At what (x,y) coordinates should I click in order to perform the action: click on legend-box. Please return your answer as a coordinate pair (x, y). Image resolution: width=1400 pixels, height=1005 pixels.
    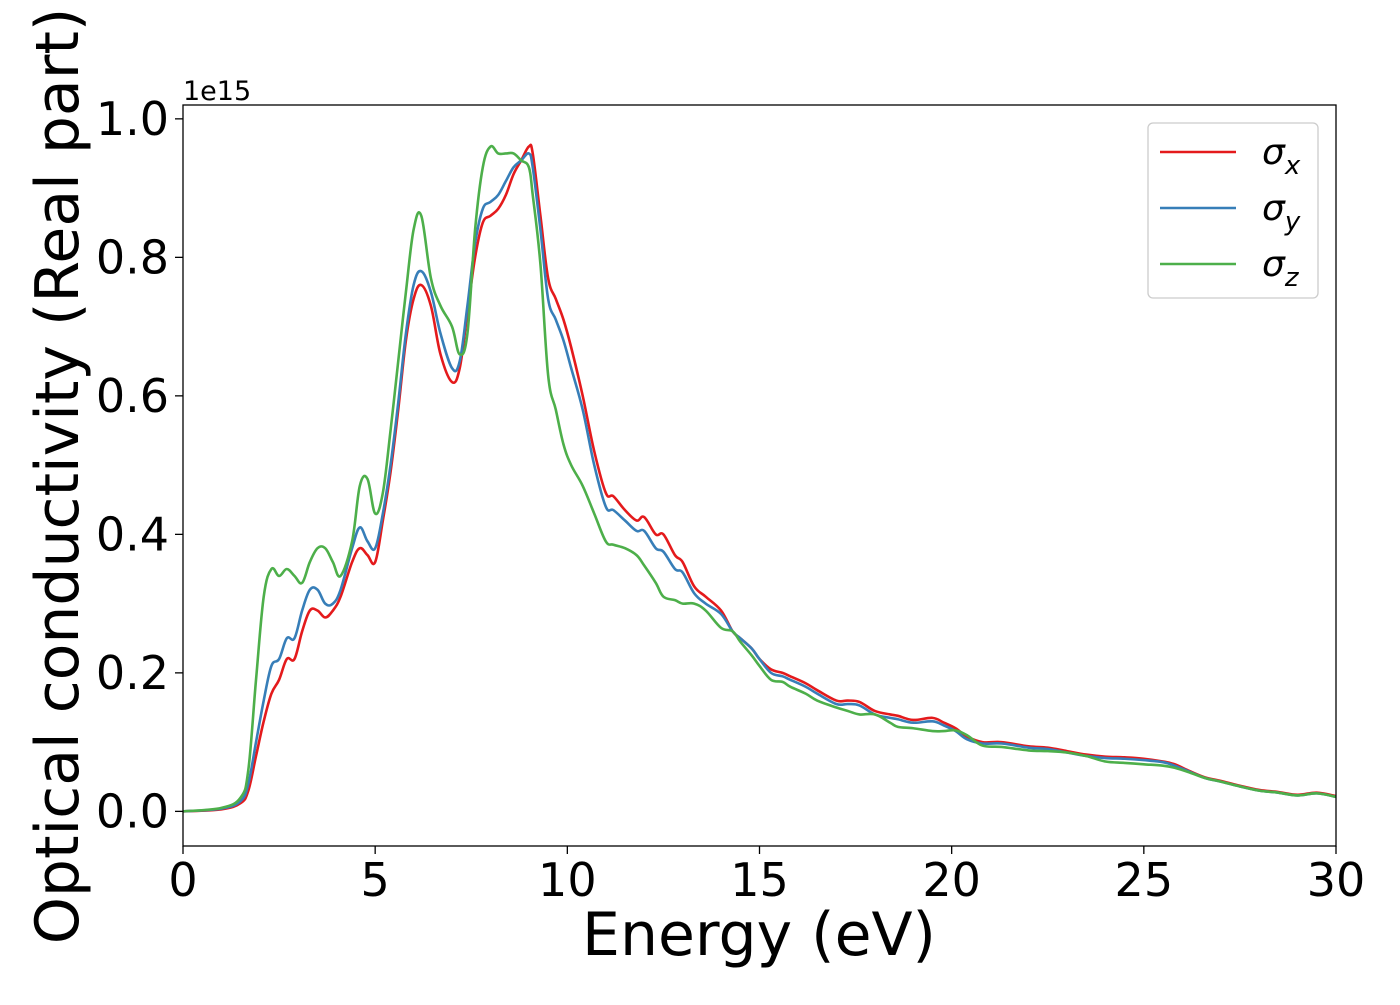
    Looking at the image, I should click on (1233, 210).